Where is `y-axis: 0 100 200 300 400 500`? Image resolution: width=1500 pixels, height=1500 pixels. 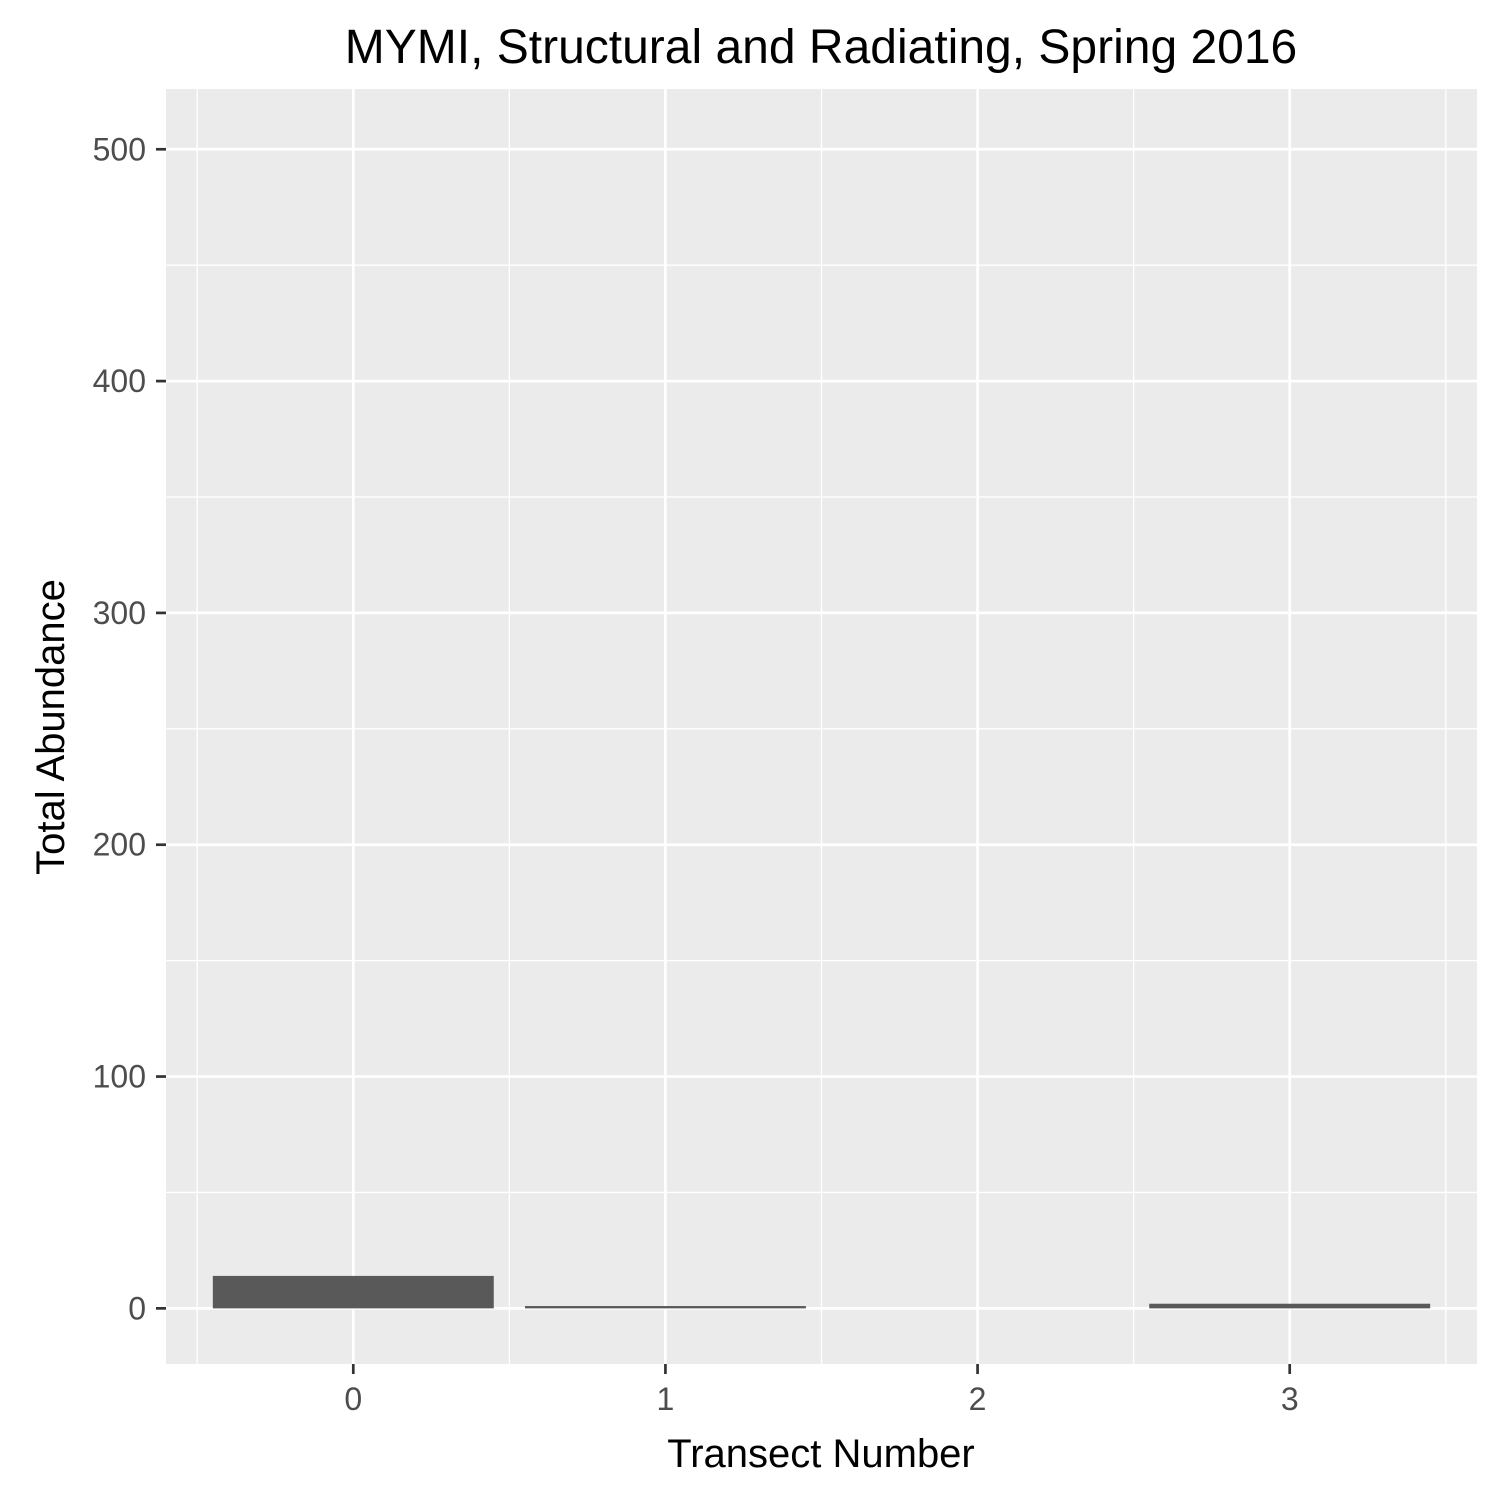
y-axis: 0 100 200 300 400 500 is located at coordinates (129, 728).